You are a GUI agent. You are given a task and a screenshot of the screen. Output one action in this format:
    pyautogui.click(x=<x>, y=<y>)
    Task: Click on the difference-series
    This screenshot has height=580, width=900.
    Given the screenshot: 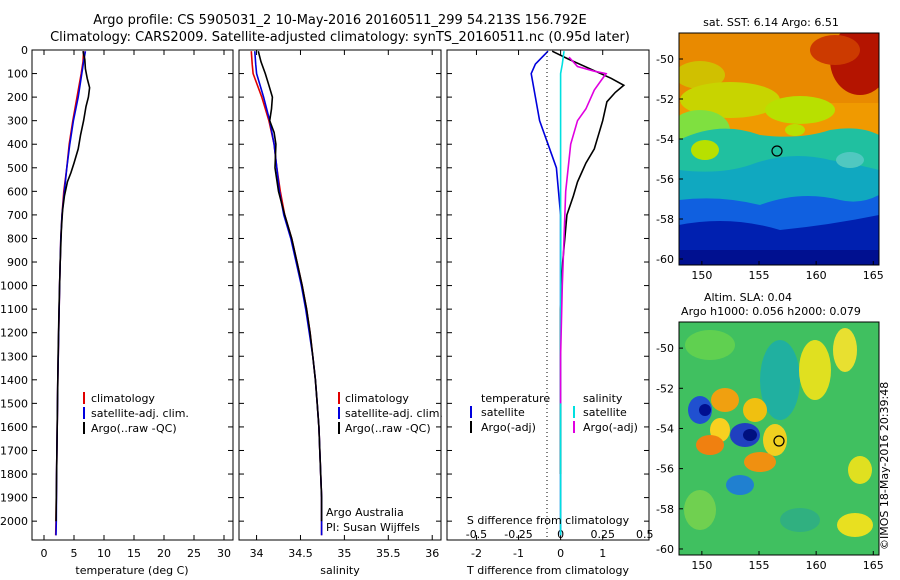 What is the action you would take?
    pyautogui.click(x=578, y=293)
    